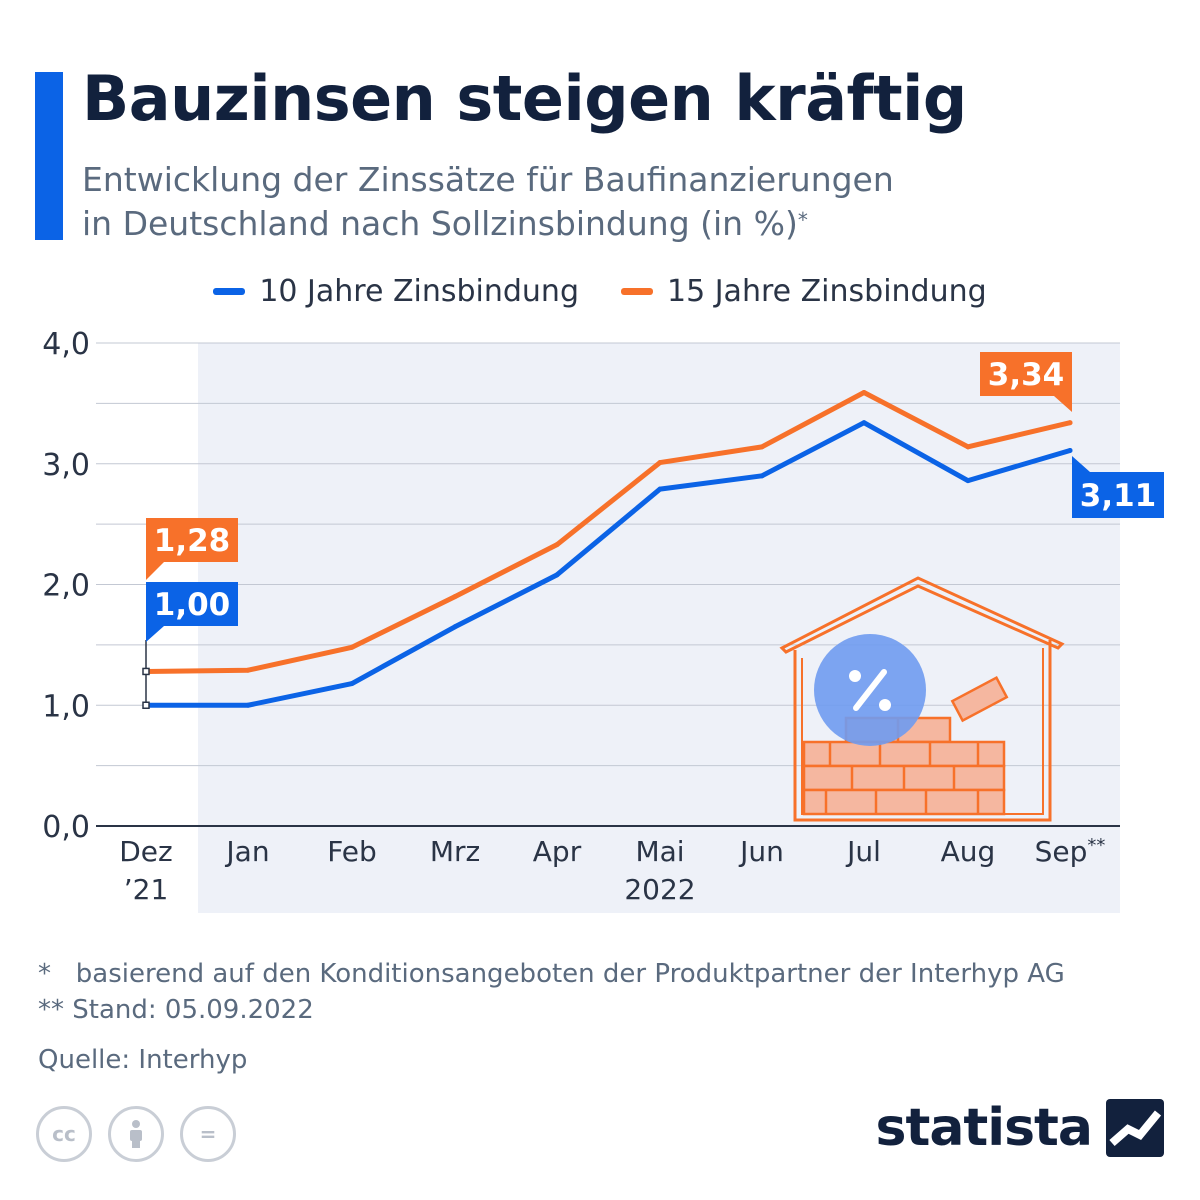  Describe the element at coordinates (984, 1128) in the screenshot. I see `statista-logo-text: statista` at that location.